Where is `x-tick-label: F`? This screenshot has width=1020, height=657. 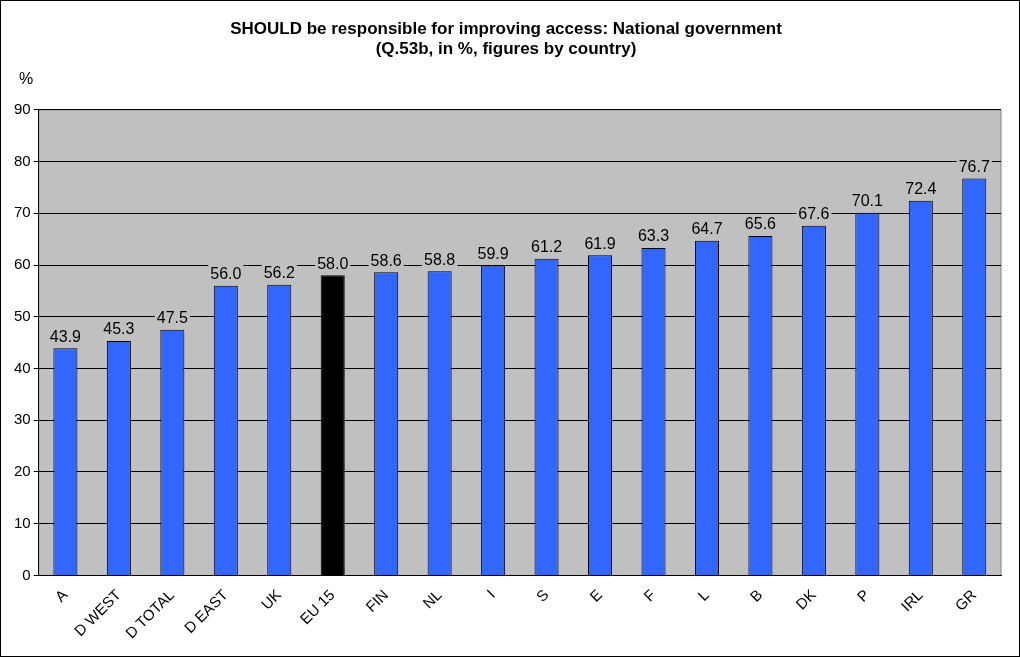 x-tick-label: F is located at coordinates (649, 595).